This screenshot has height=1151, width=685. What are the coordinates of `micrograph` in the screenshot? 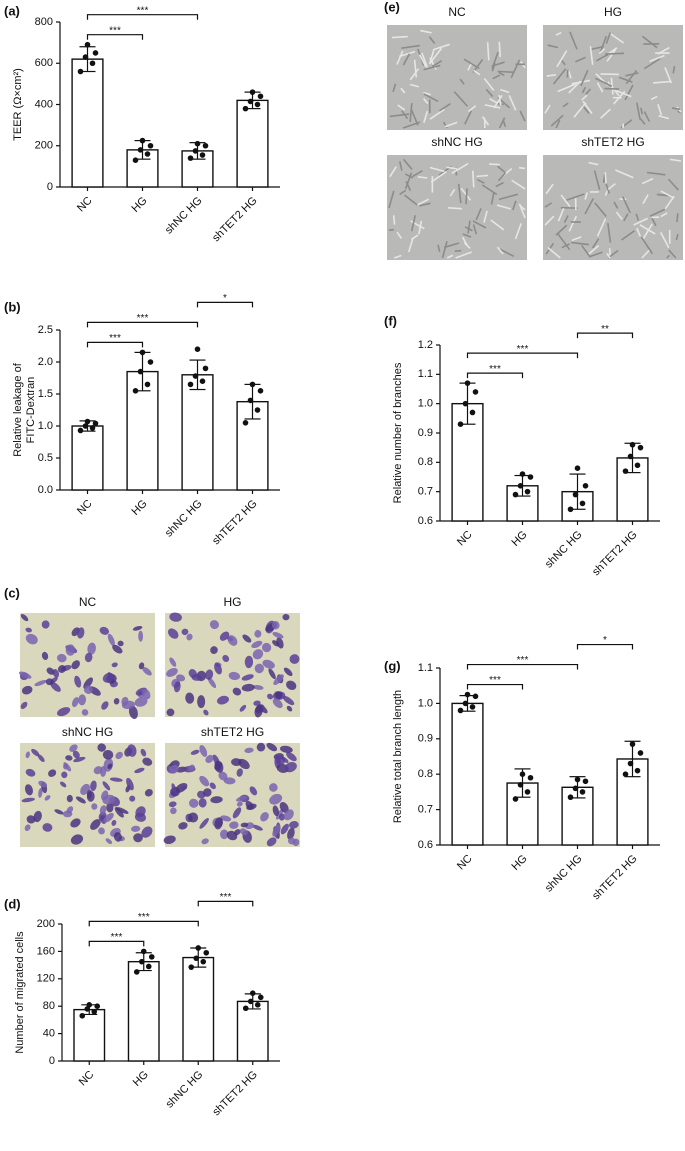 It's located at (457, 207).